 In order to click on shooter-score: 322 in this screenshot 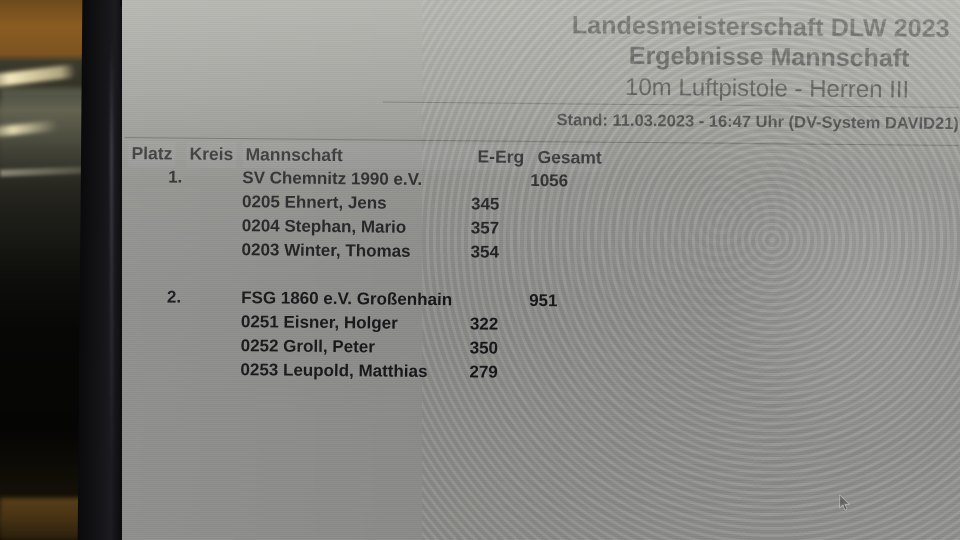, I will do `click(484, 324)`.